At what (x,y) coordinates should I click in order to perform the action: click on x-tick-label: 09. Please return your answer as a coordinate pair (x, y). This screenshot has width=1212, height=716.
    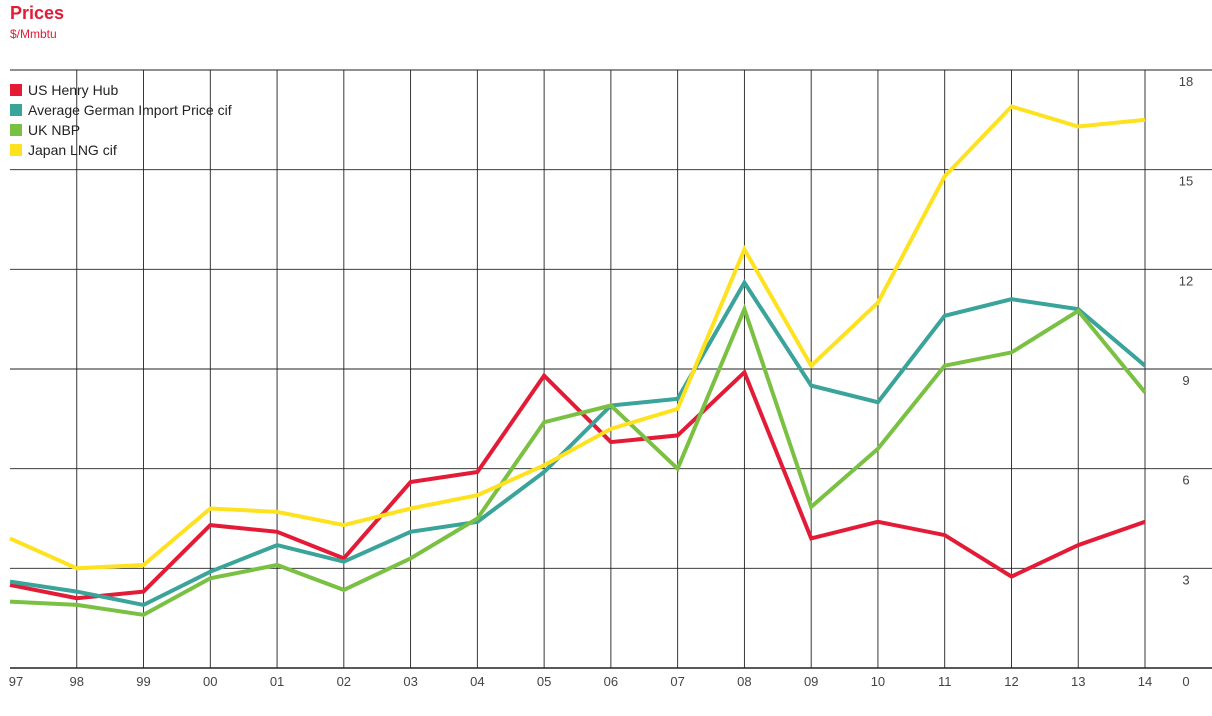
    Looking at the image, I should click on (811, 681).